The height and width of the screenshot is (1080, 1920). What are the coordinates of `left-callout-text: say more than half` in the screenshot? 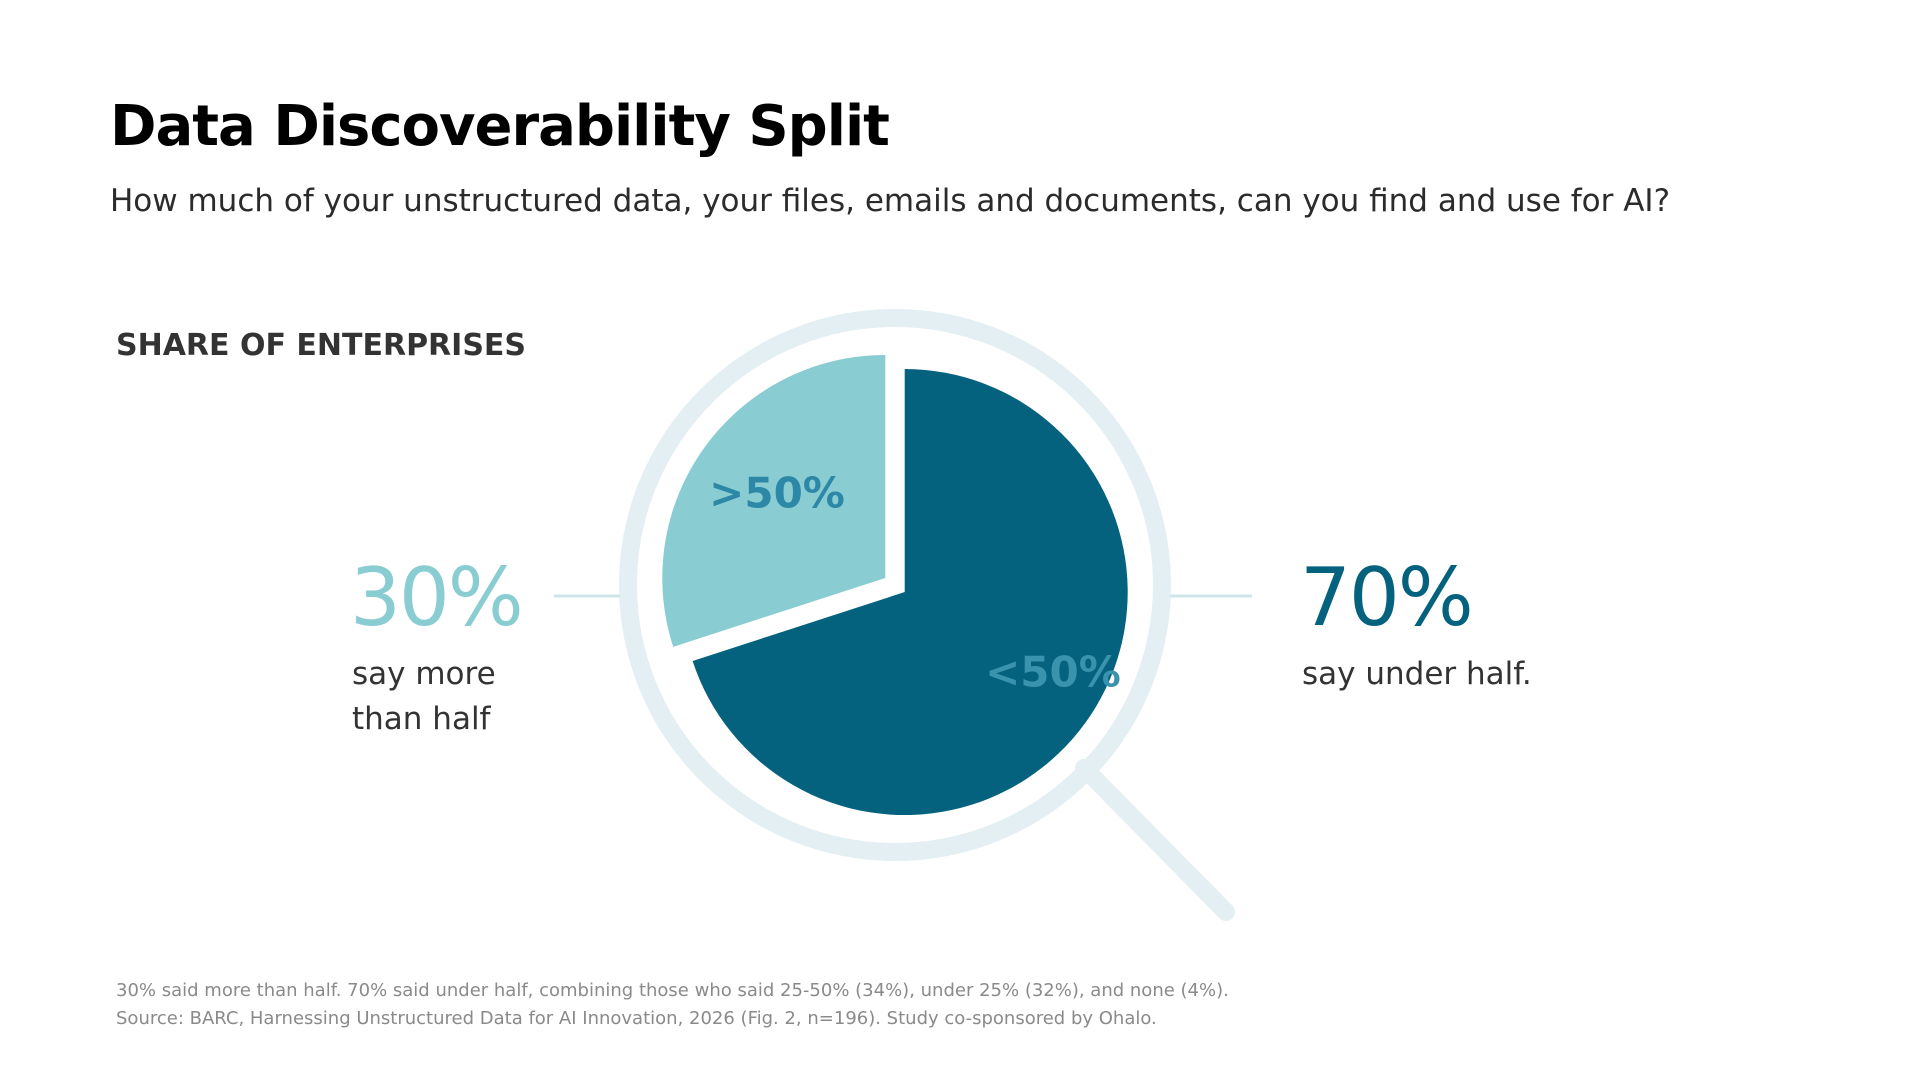 It's located at (424, 696).